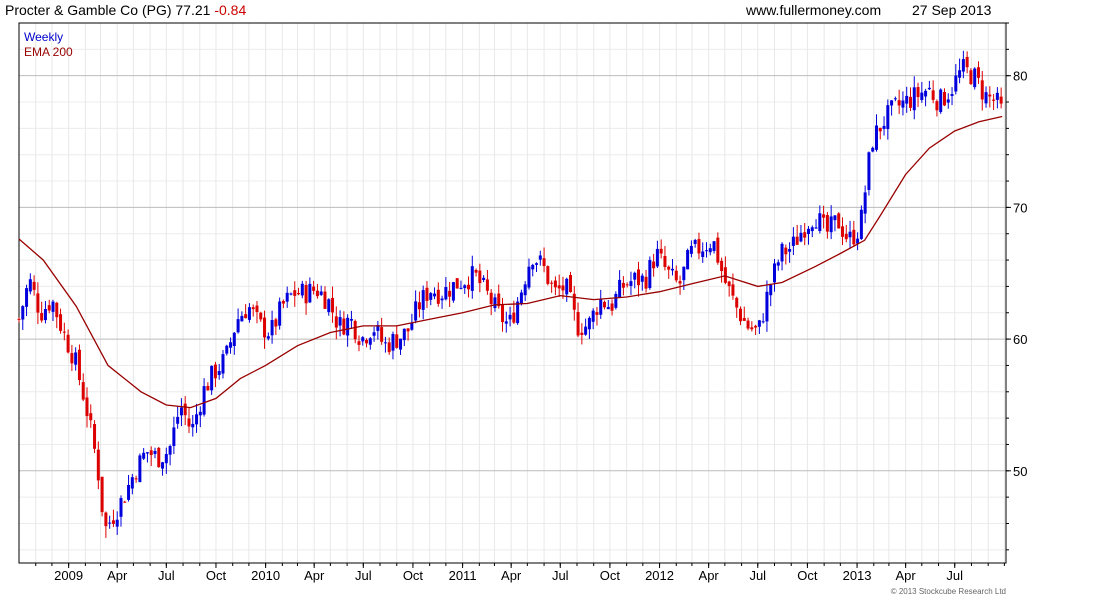 The height and width of the screenshot is (600, 1100). Describe the element at coordinates (948, 591) in the screenshot. I see `copyright-notice: © 2013 Stockcube Research Ltd` at that location.